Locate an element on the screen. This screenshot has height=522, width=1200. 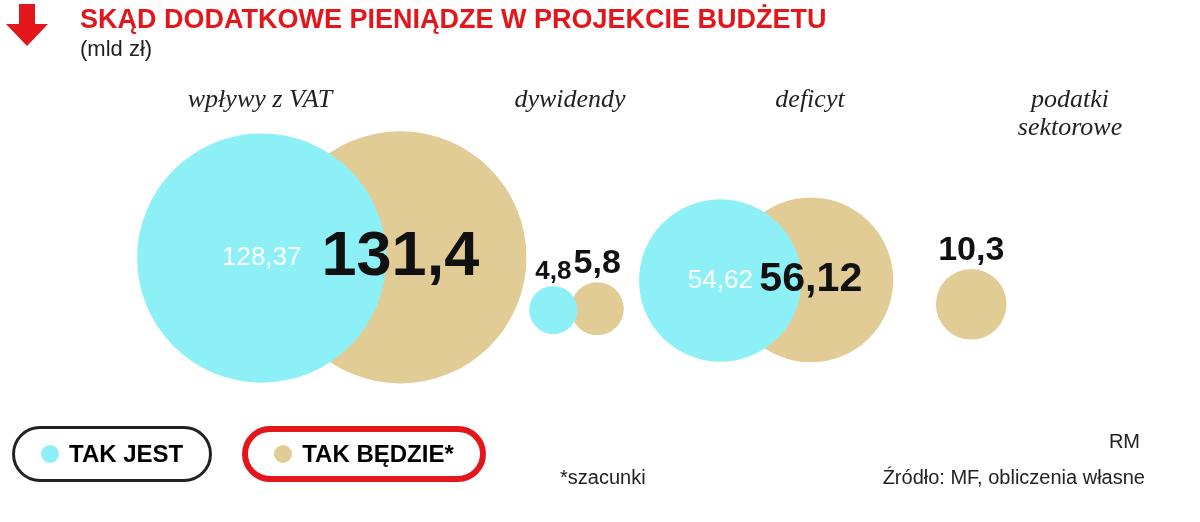
data-label: 131,4 is located at coordinates (400, 252).